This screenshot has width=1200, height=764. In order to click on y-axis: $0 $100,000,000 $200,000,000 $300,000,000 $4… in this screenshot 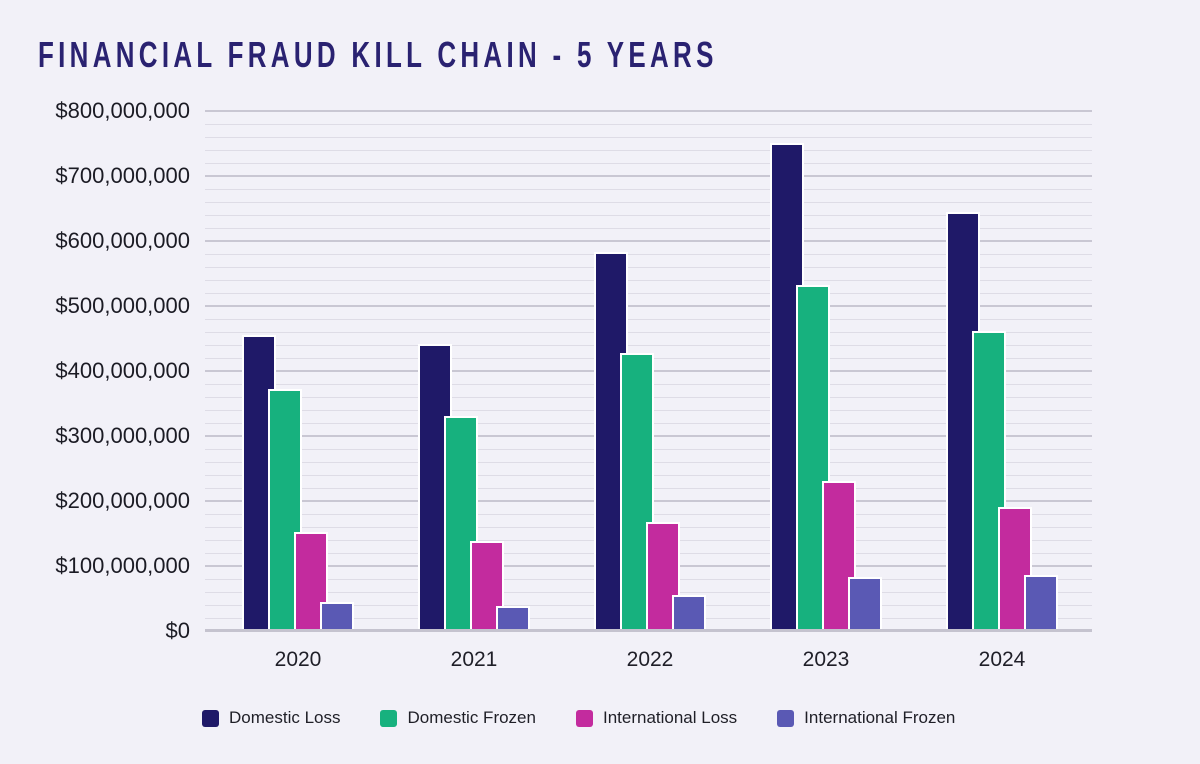, I will do `click(95, 370)`.